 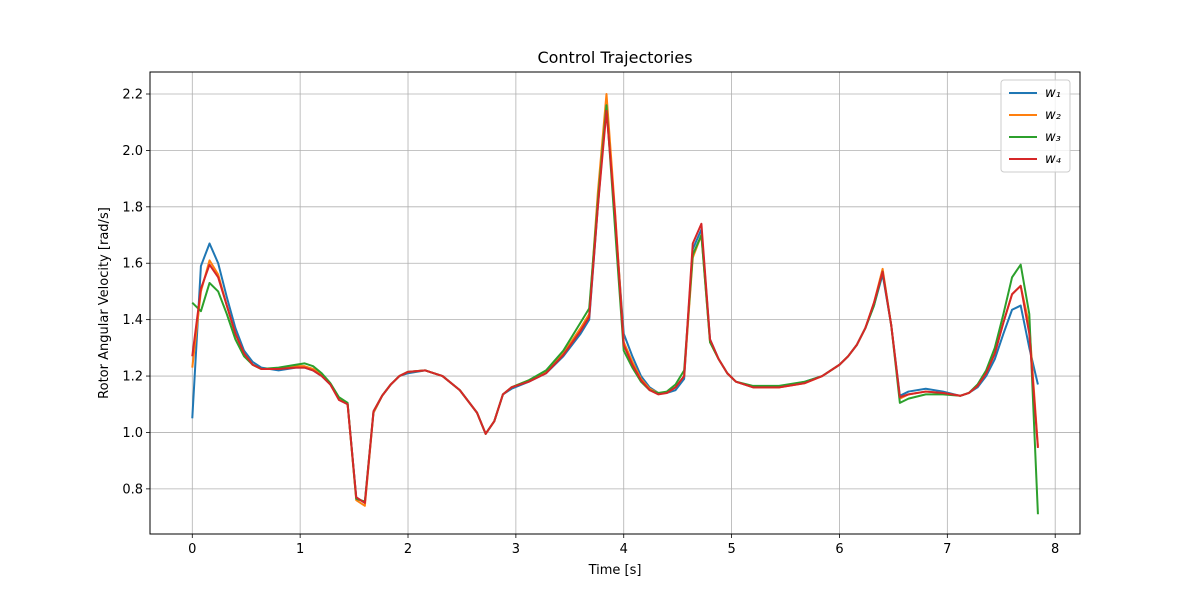 What do you see at coordinates (731, 549) in the screenshot?
I see `x-tick-label: 5` at bounding box center [731, 549].